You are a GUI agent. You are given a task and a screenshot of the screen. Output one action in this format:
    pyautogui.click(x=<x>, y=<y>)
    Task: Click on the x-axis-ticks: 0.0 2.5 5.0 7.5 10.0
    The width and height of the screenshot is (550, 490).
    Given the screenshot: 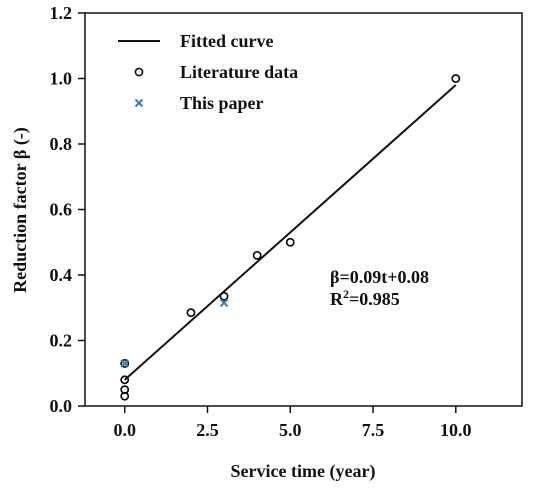 What is the action you would take?
    pyautogui.click(x=292, y=423)
    